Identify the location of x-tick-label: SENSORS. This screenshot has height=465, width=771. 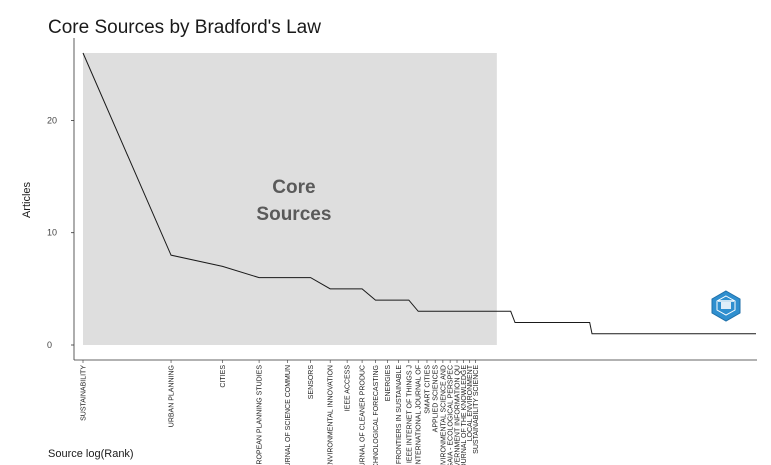
(311, 382).